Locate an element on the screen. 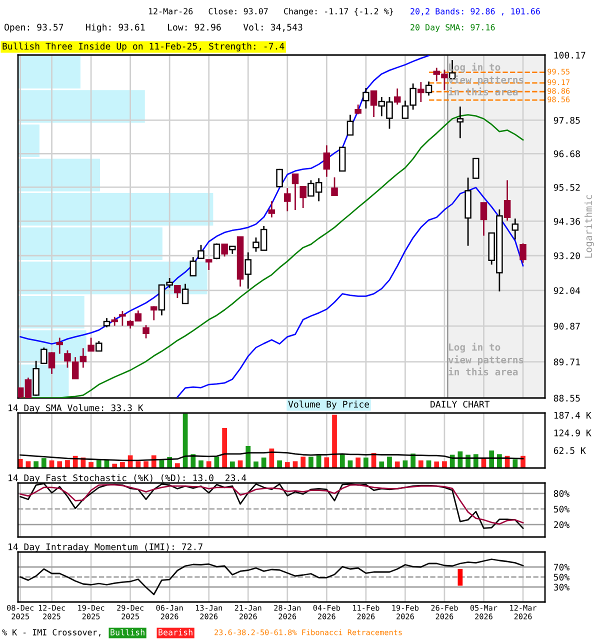 The width and height of the screenshot is (600, 640). text: Bearish is located at coordinates (175, 632).